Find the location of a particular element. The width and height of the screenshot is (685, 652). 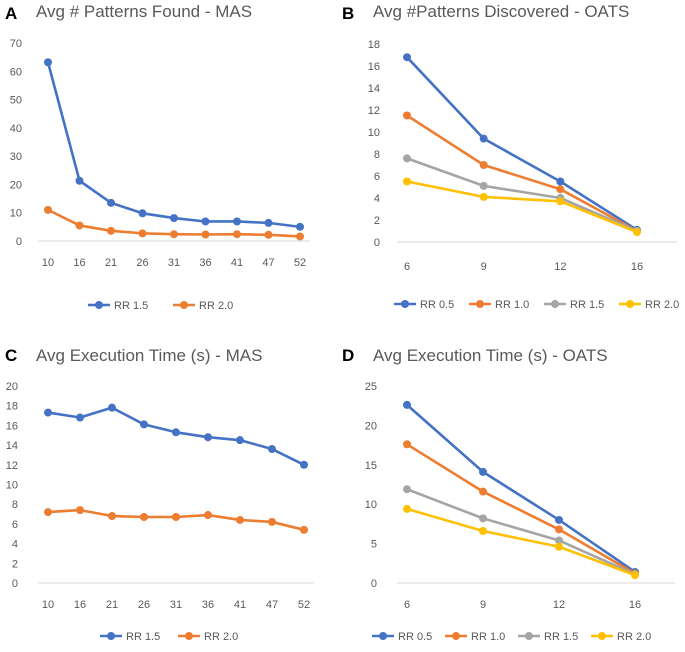

chart-title: Avg # Patterns Found - MAS is located at coordinates (144, 11).